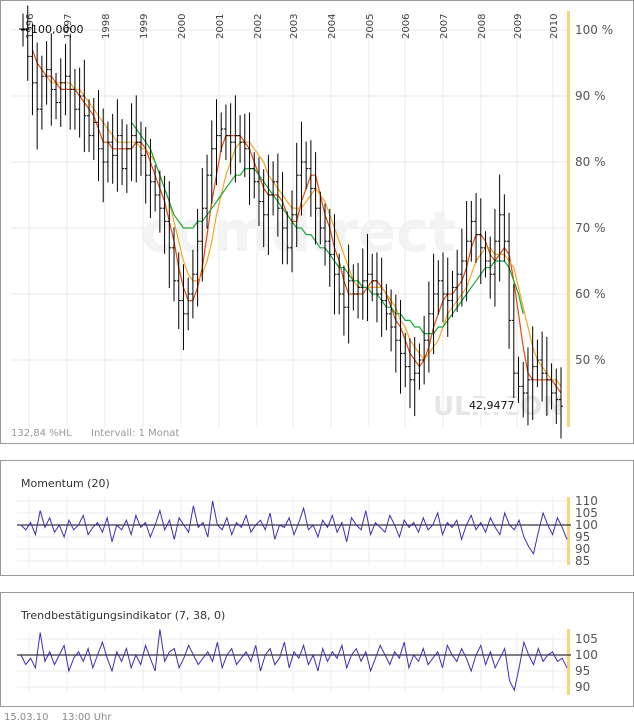 This screenshot has width=634, height=728. What do you see at coordinates (106, 26) in the screenshot?
I see `year-label: 1998` at bounding box center [106, 26].